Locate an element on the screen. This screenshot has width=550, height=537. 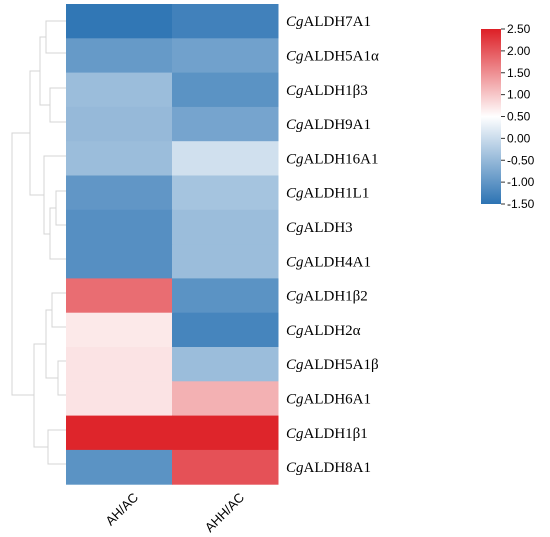
row-label: CgALDH1β2 is located at coordinates (327, 297).